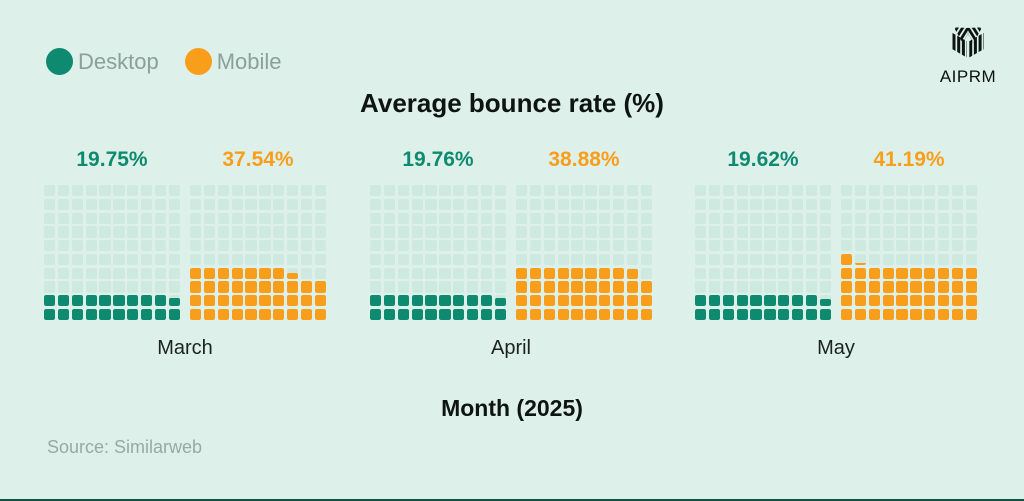 Image resolution: width=1024 pixels, height=501 pixels. I want to click on value-label-desktop: 19.75%, so click(112, 159).